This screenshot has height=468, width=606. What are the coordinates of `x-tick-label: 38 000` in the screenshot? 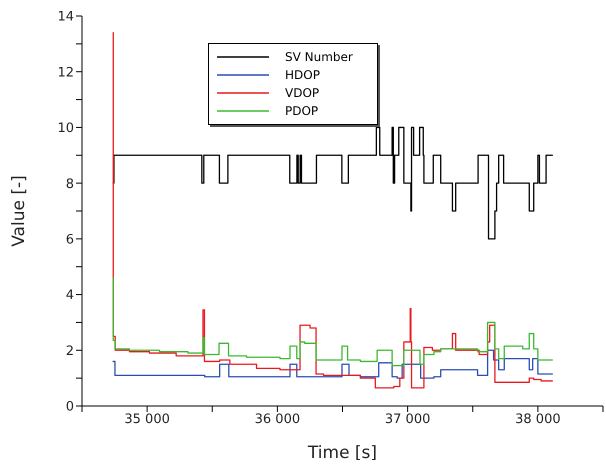 It's located at (538, 420).